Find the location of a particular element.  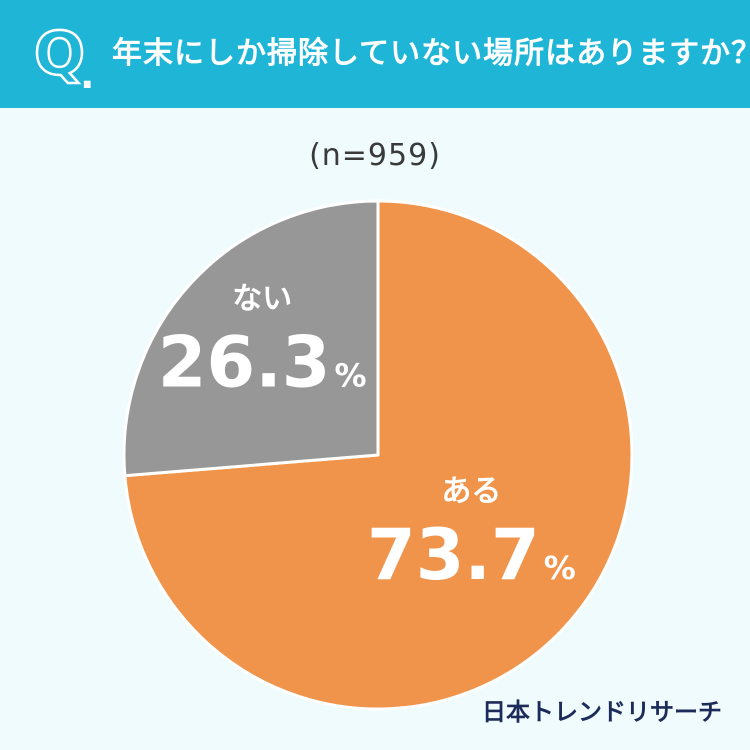

percent-label-nai: 26.3% is located at coordinates (262, 362).